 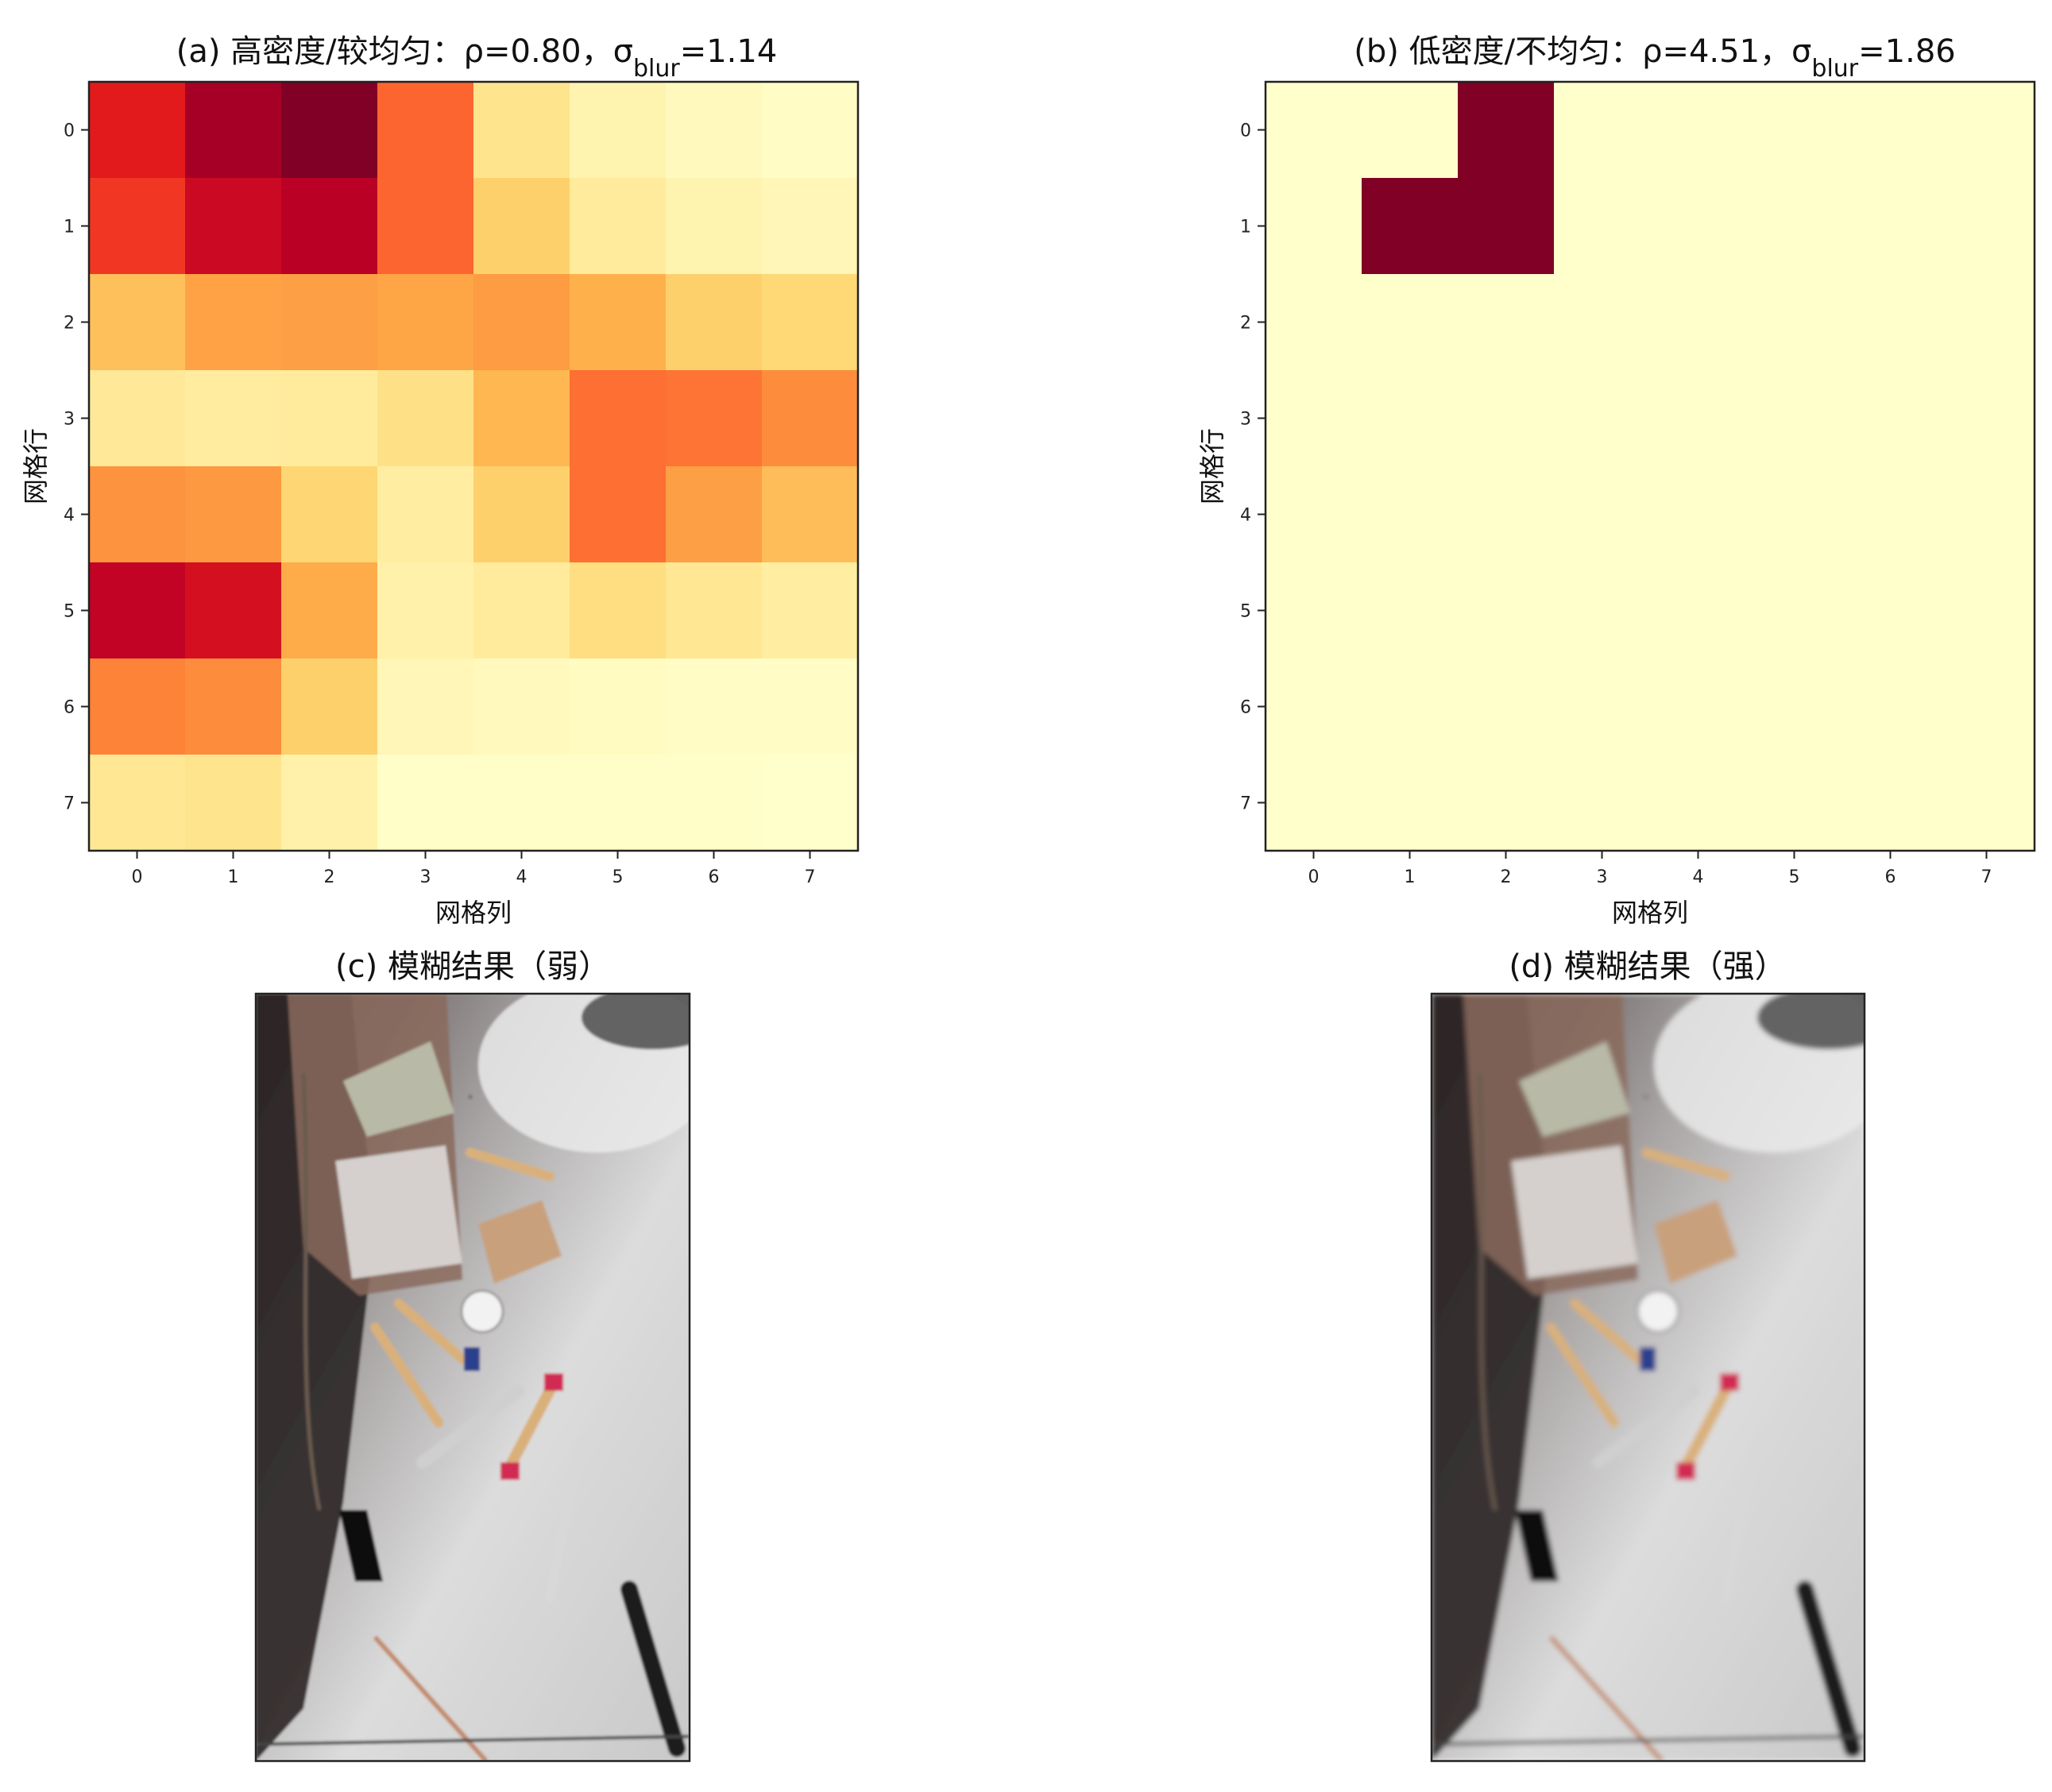 I want to click on heatmap-cell-r3-c1, so click(x=233, y=418).